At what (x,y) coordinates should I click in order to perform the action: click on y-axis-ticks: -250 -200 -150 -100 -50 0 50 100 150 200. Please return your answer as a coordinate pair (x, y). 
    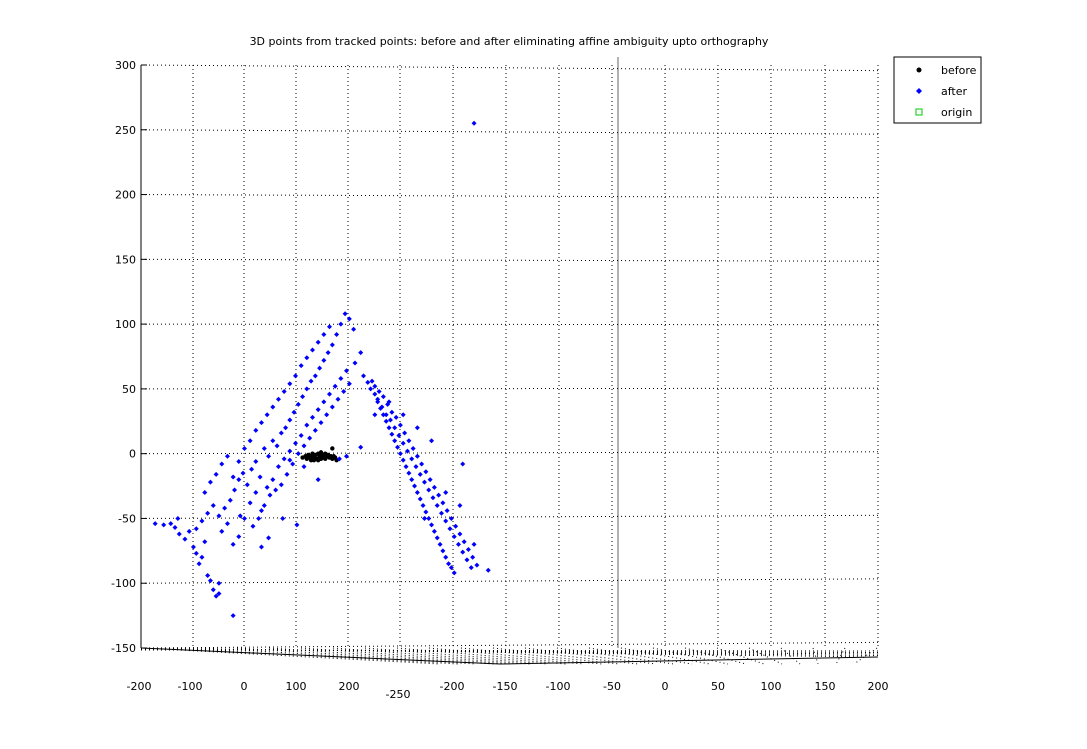
    Looking at the image, I should click on (637, 690).